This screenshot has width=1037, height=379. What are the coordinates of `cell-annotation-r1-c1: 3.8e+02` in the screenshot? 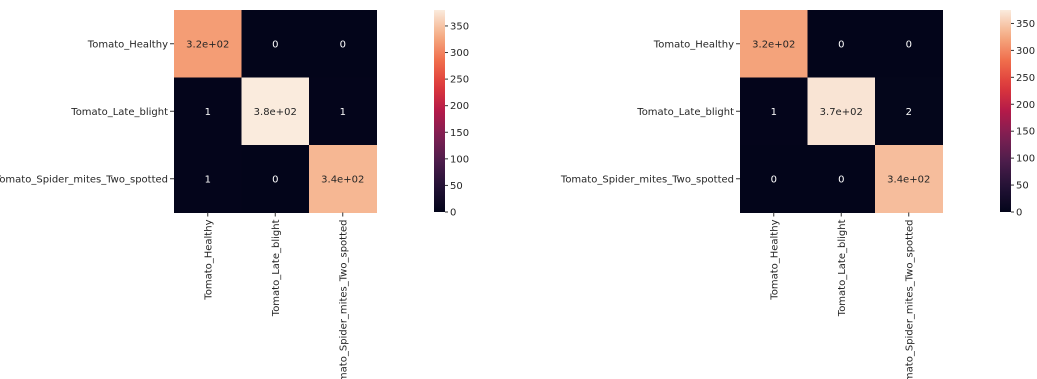 It's located at (275, 112).